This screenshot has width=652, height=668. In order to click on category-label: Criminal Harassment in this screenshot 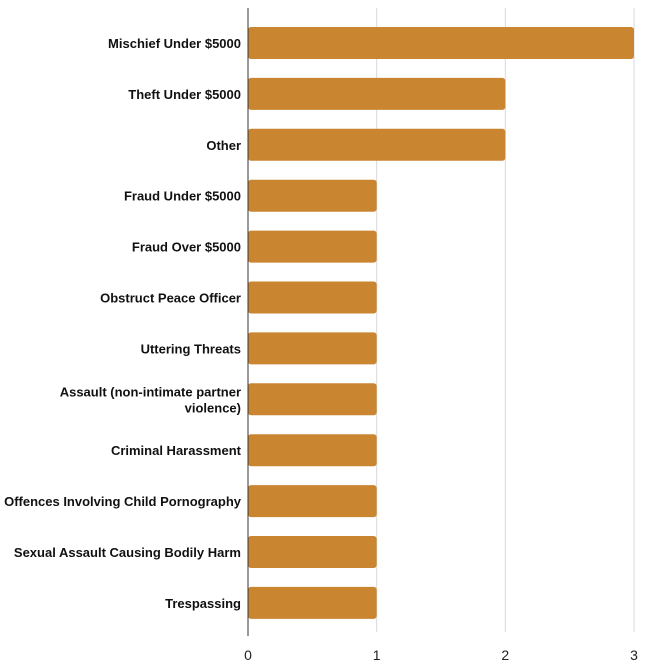, I will do `click(176, 450)`.